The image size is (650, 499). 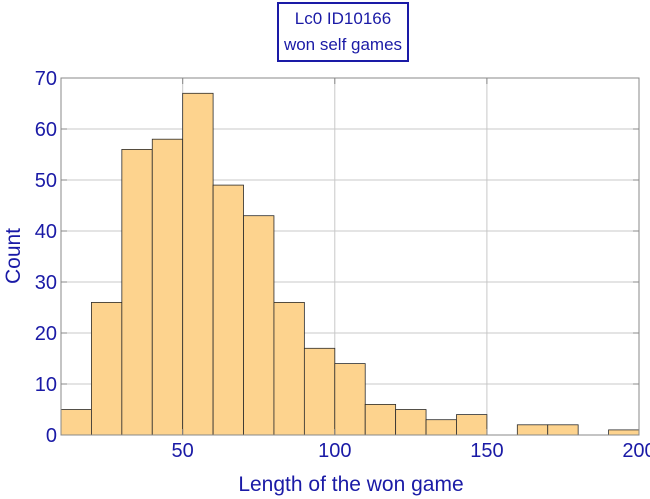 What do you see at coordinates (343, 32) in the screenshot?
I see `chart-title-box: Lc0 ID10166 won self games` at bounding box center [343, 32].